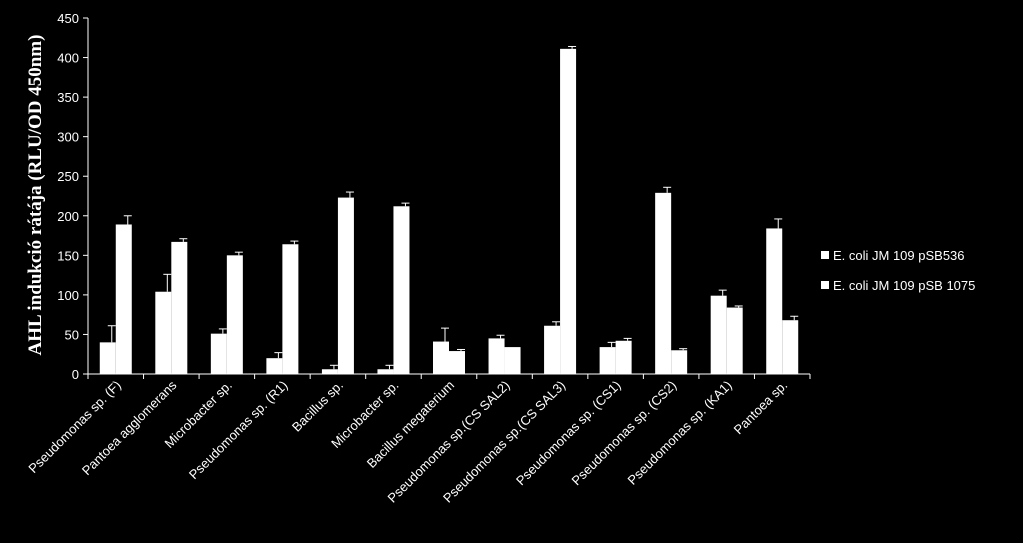  What do you see at coordinates (317, 406) in the screenshot?
I see `category-label: Bacillus sp.` at bounding box center [317, 406].